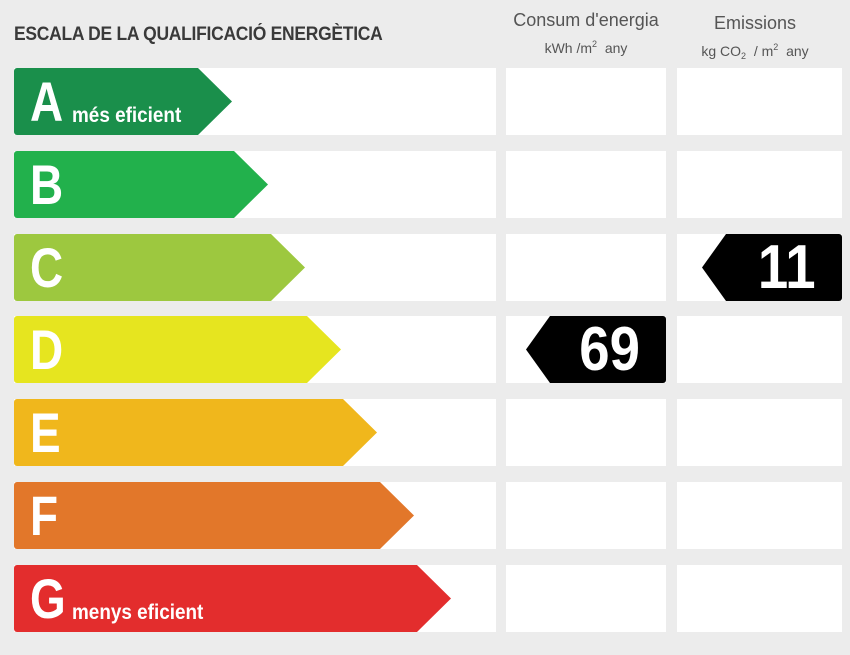 The width and height of the screenshot is (850, 655). I want to click on class-letter-c: C, so click(47, 267).